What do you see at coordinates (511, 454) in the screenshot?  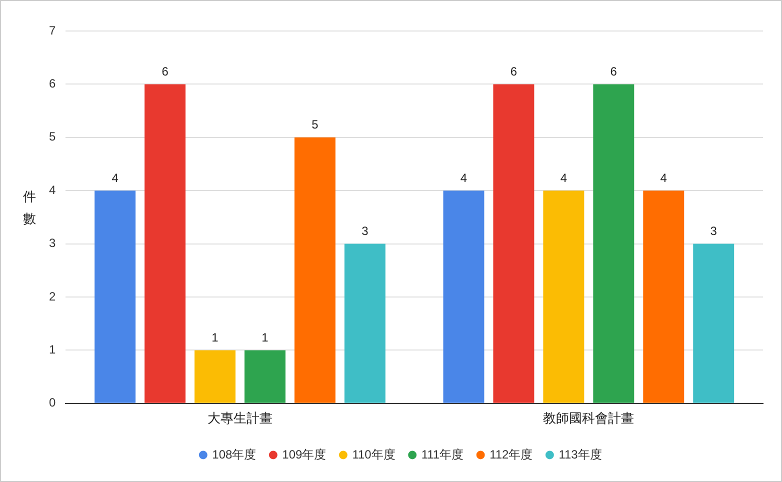 I see `legend-label: 112年度` at bounding box center [511, 454].